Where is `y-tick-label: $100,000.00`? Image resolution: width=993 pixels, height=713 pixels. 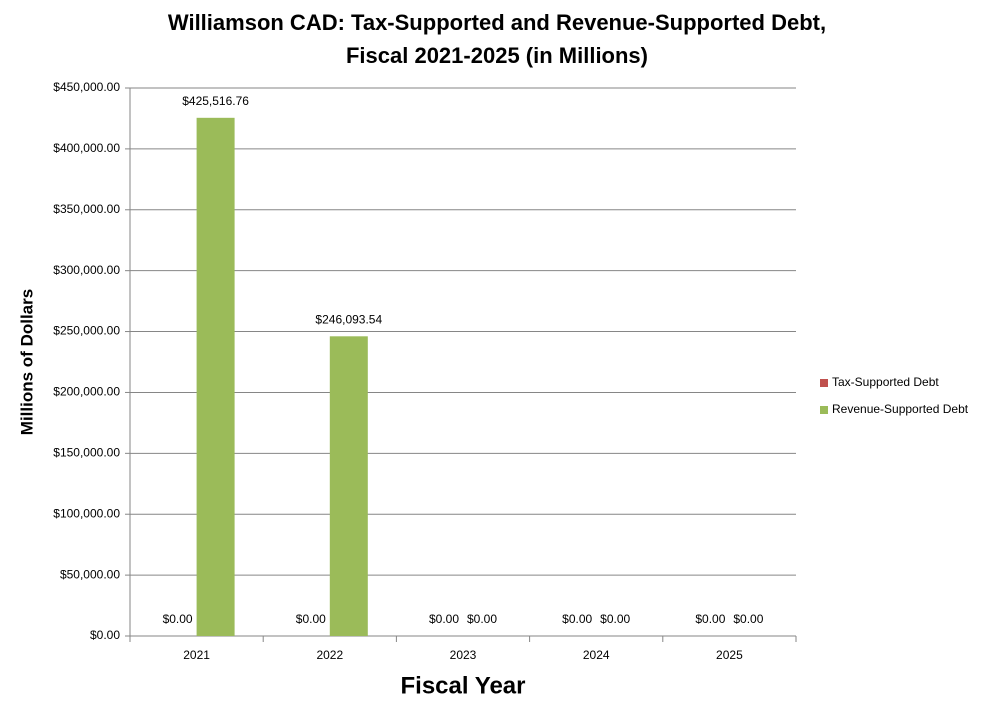
y-tick-label: $100,000.00 is located at coordinates (86, 513).